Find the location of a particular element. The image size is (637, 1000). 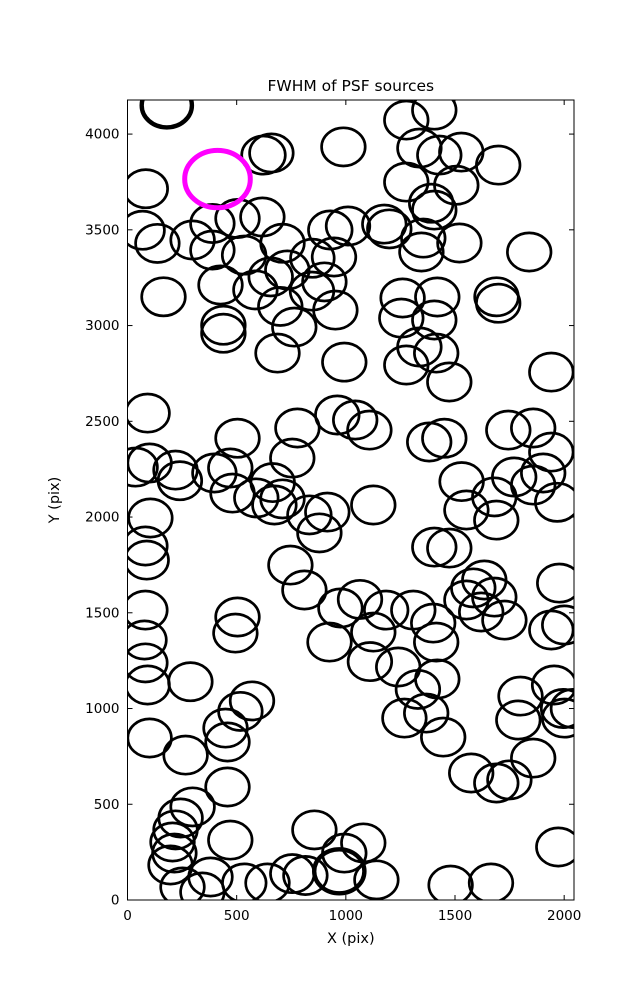

y-axis-label: Y (pix) is located at coordinates (55, 501).